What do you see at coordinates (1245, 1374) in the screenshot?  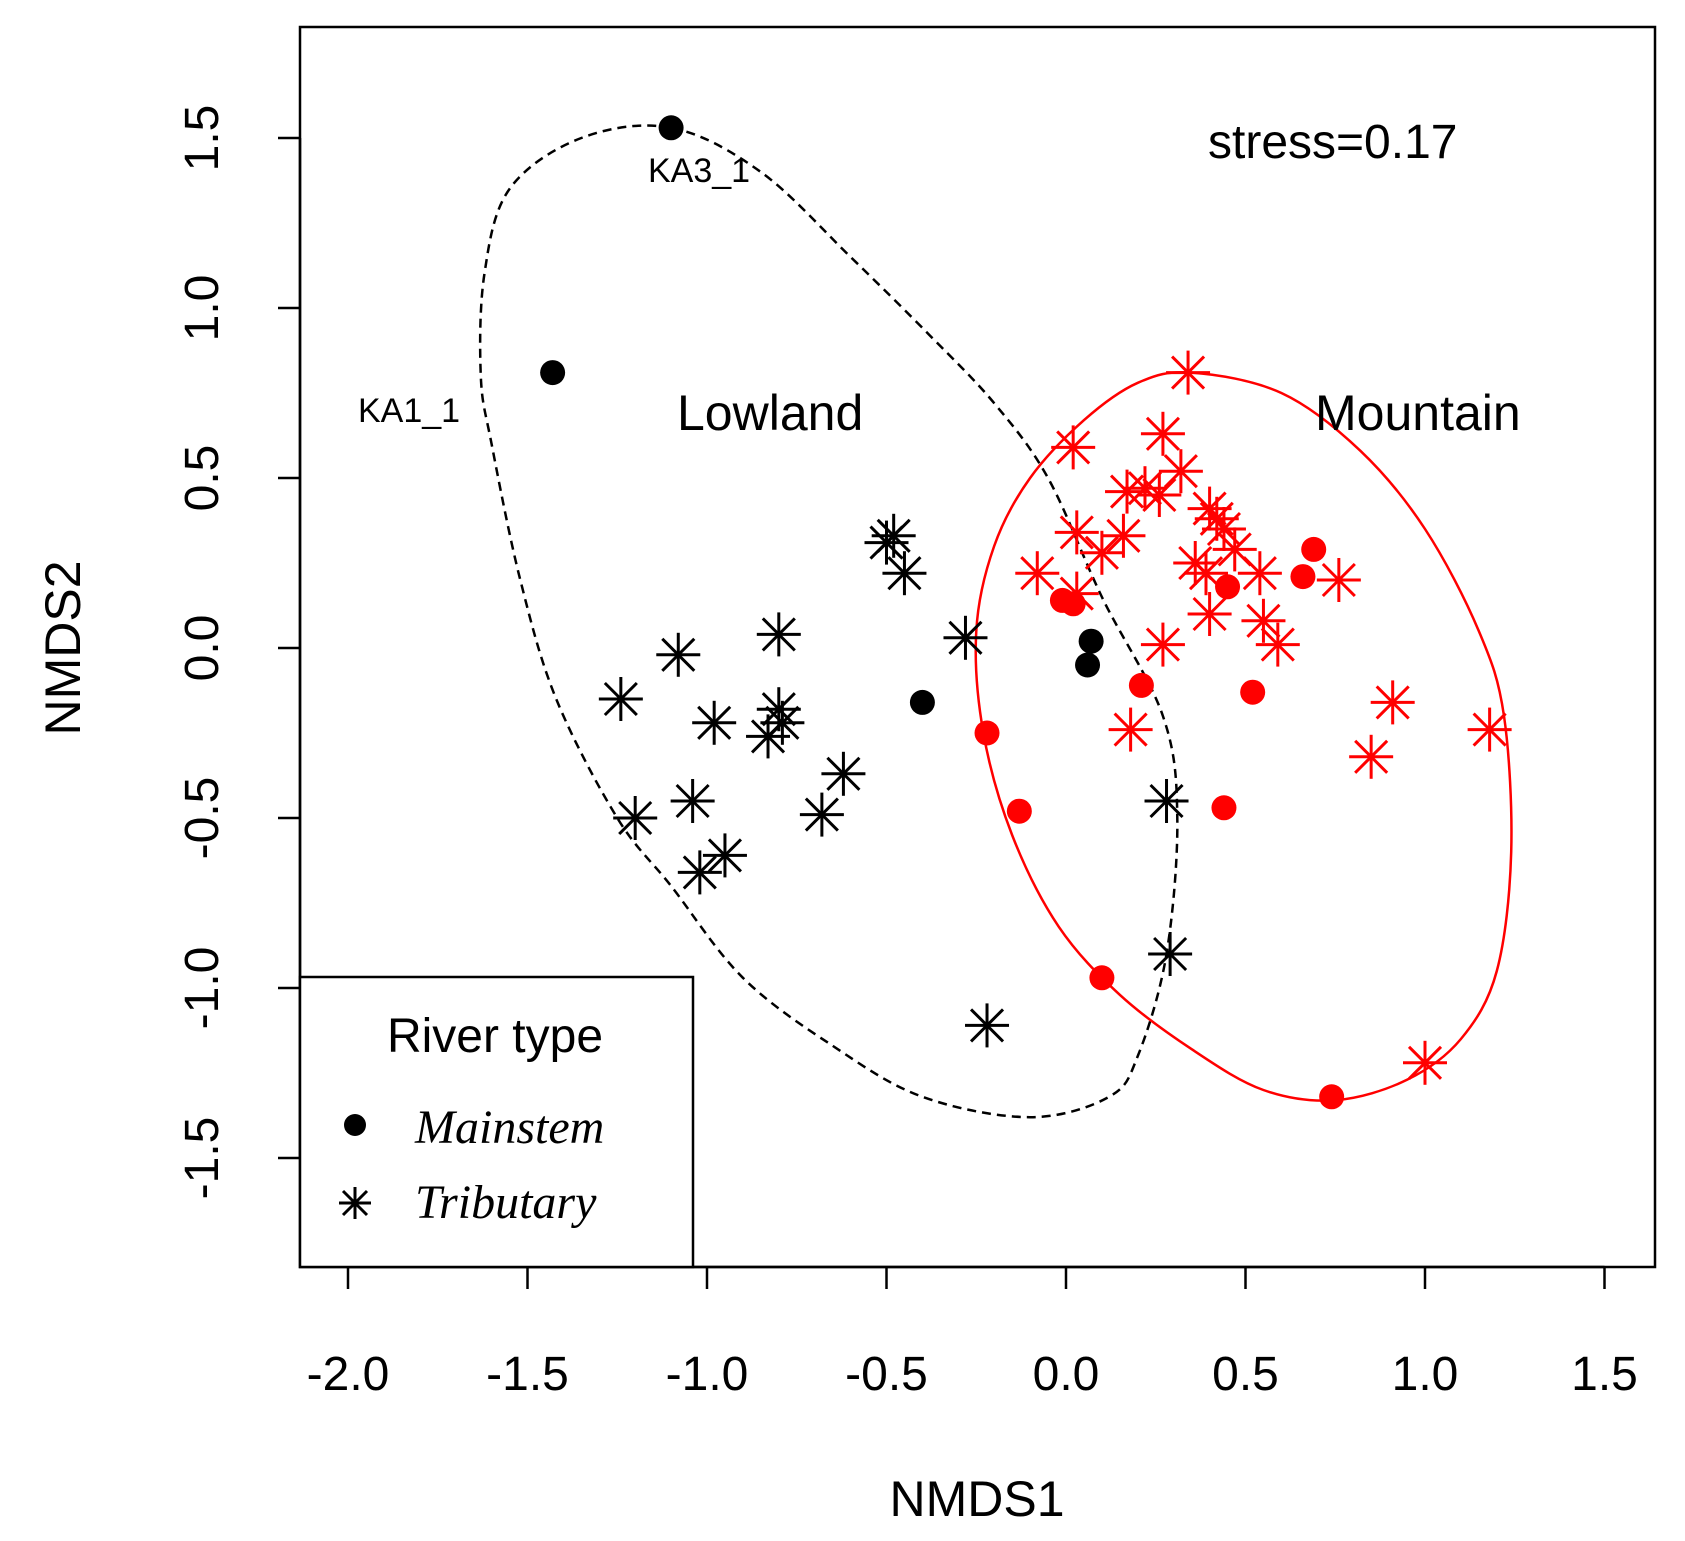 I see `x-tick-label: 0.5` at bounding box center [1245, 1374].